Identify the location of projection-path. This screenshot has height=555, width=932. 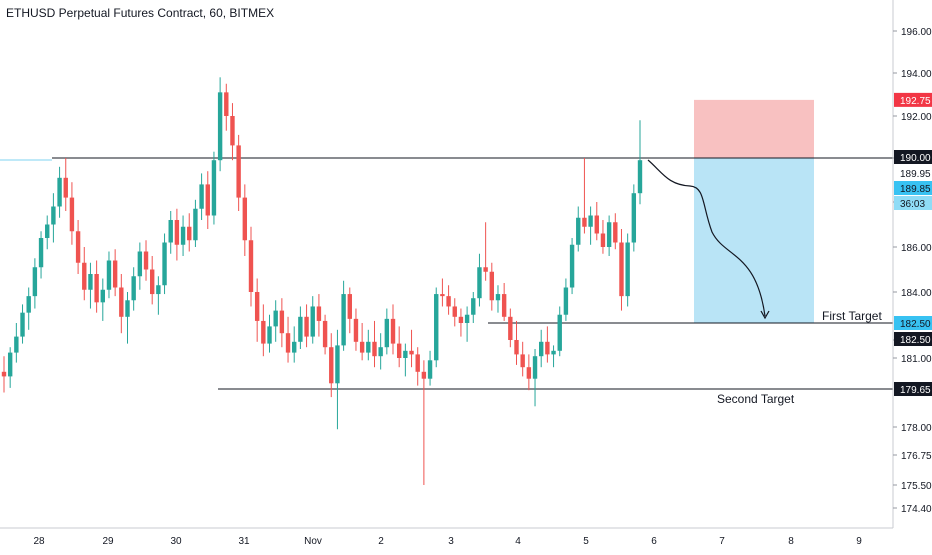
(708, 239).